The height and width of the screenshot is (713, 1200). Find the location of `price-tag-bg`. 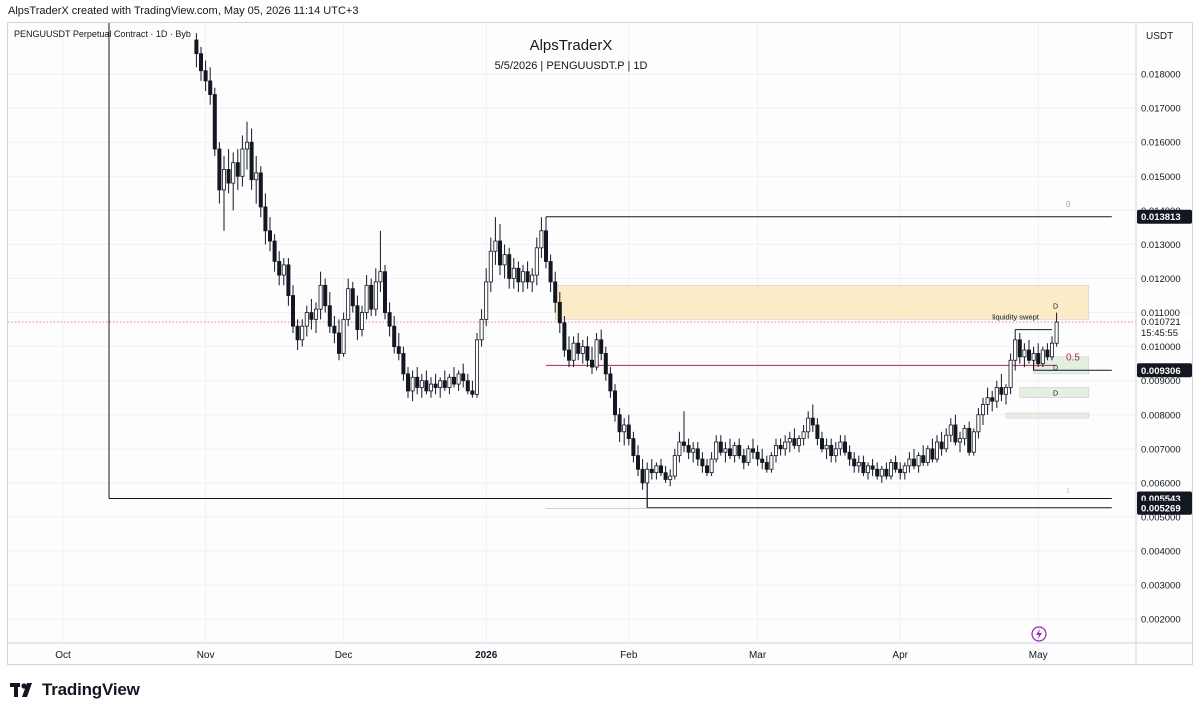

price-tag-bg is located at coordinates (1164, 370).